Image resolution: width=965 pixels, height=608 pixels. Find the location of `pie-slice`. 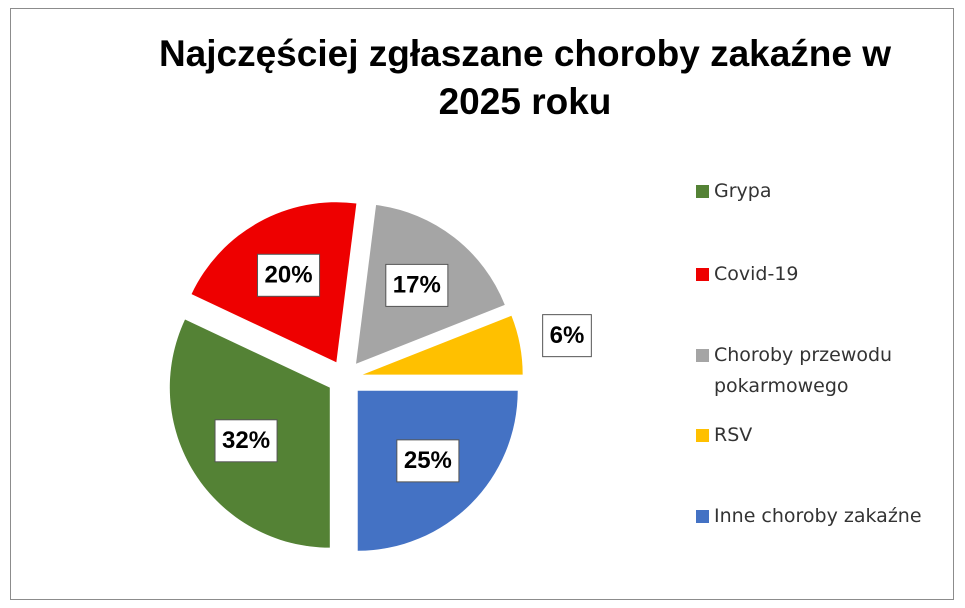

pie-slice is located at coordinates (442, 345).